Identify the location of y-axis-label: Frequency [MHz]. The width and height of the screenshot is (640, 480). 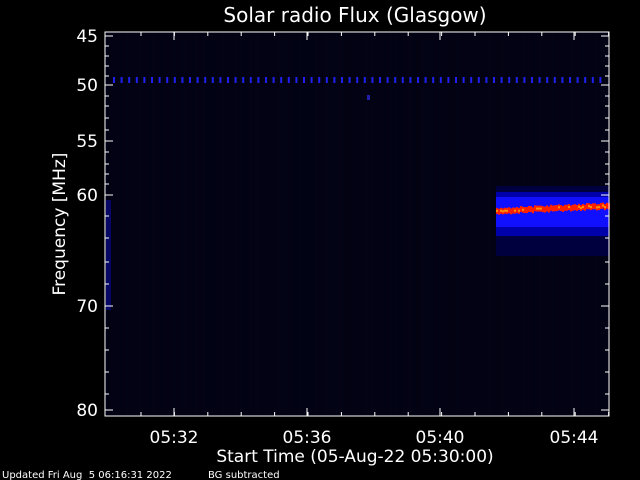
(60, 224).